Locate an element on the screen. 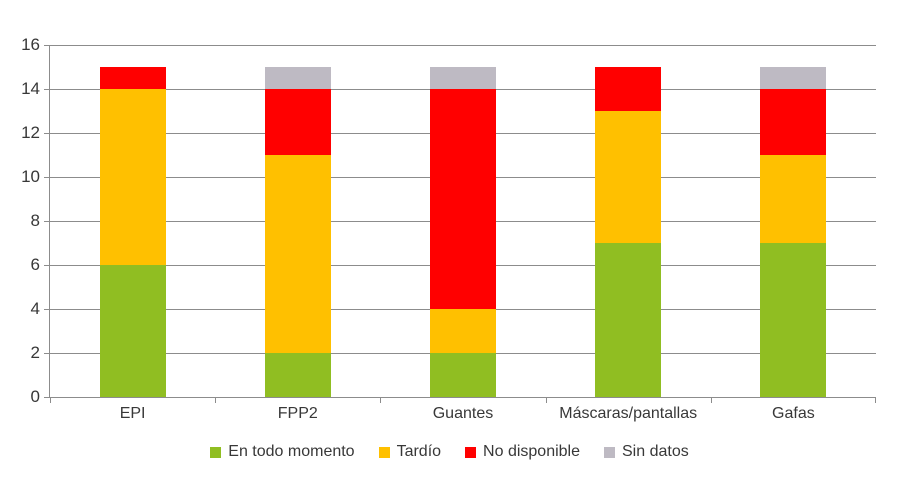 This screenshot has height=485, width=899. category-label: EPI is located at coordinates (132, 413).